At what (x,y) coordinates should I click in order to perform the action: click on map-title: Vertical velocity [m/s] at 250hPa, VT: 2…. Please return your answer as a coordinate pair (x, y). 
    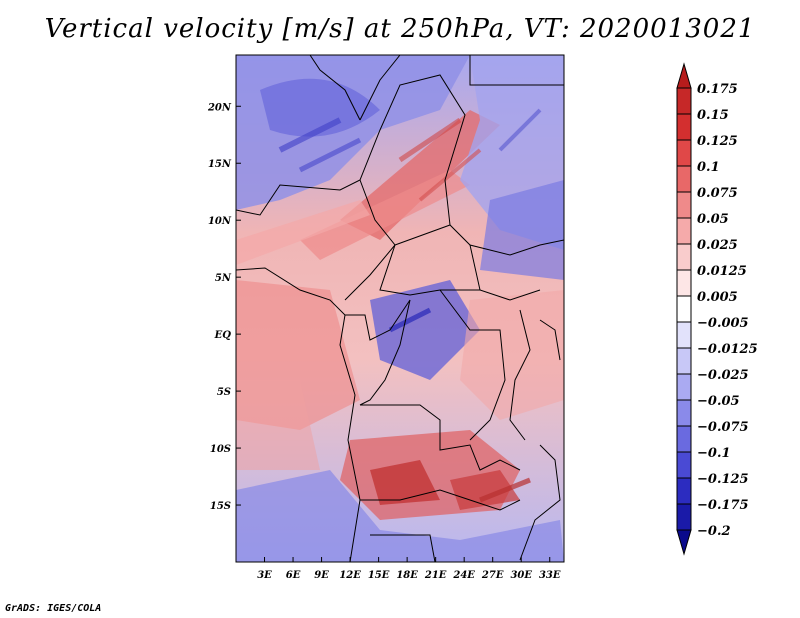
    Looking at the image, I should click on (400, 29).